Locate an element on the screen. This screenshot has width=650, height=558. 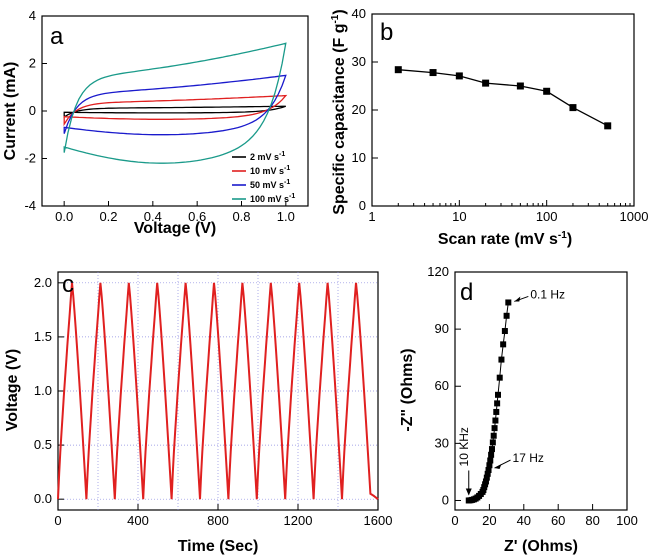
d-ytick-label: 0 is located at coordinates (445, 499).